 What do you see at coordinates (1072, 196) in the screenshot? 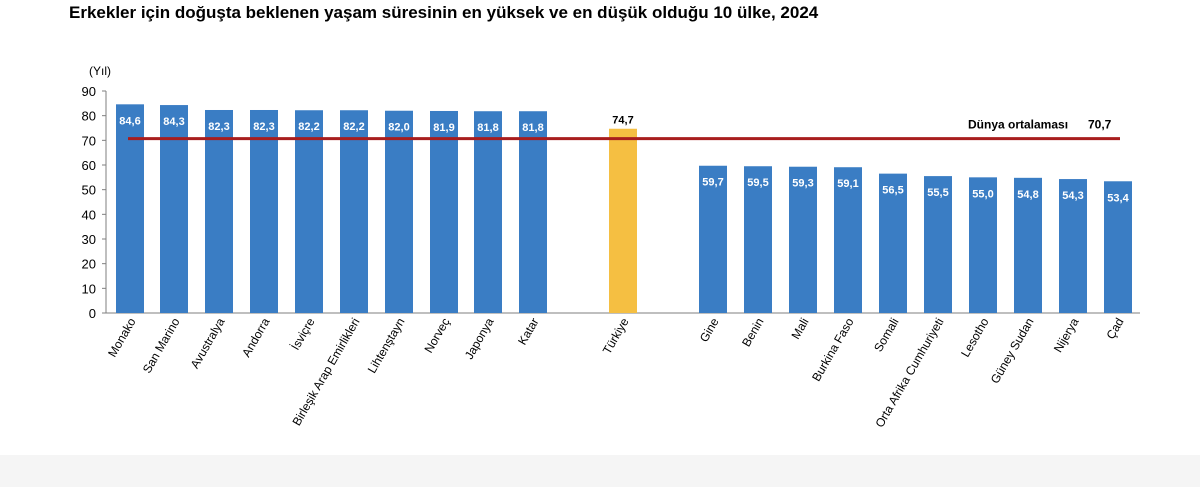
I see `data-label-nijerya: 54,3` at bounding box center [1072, 196].